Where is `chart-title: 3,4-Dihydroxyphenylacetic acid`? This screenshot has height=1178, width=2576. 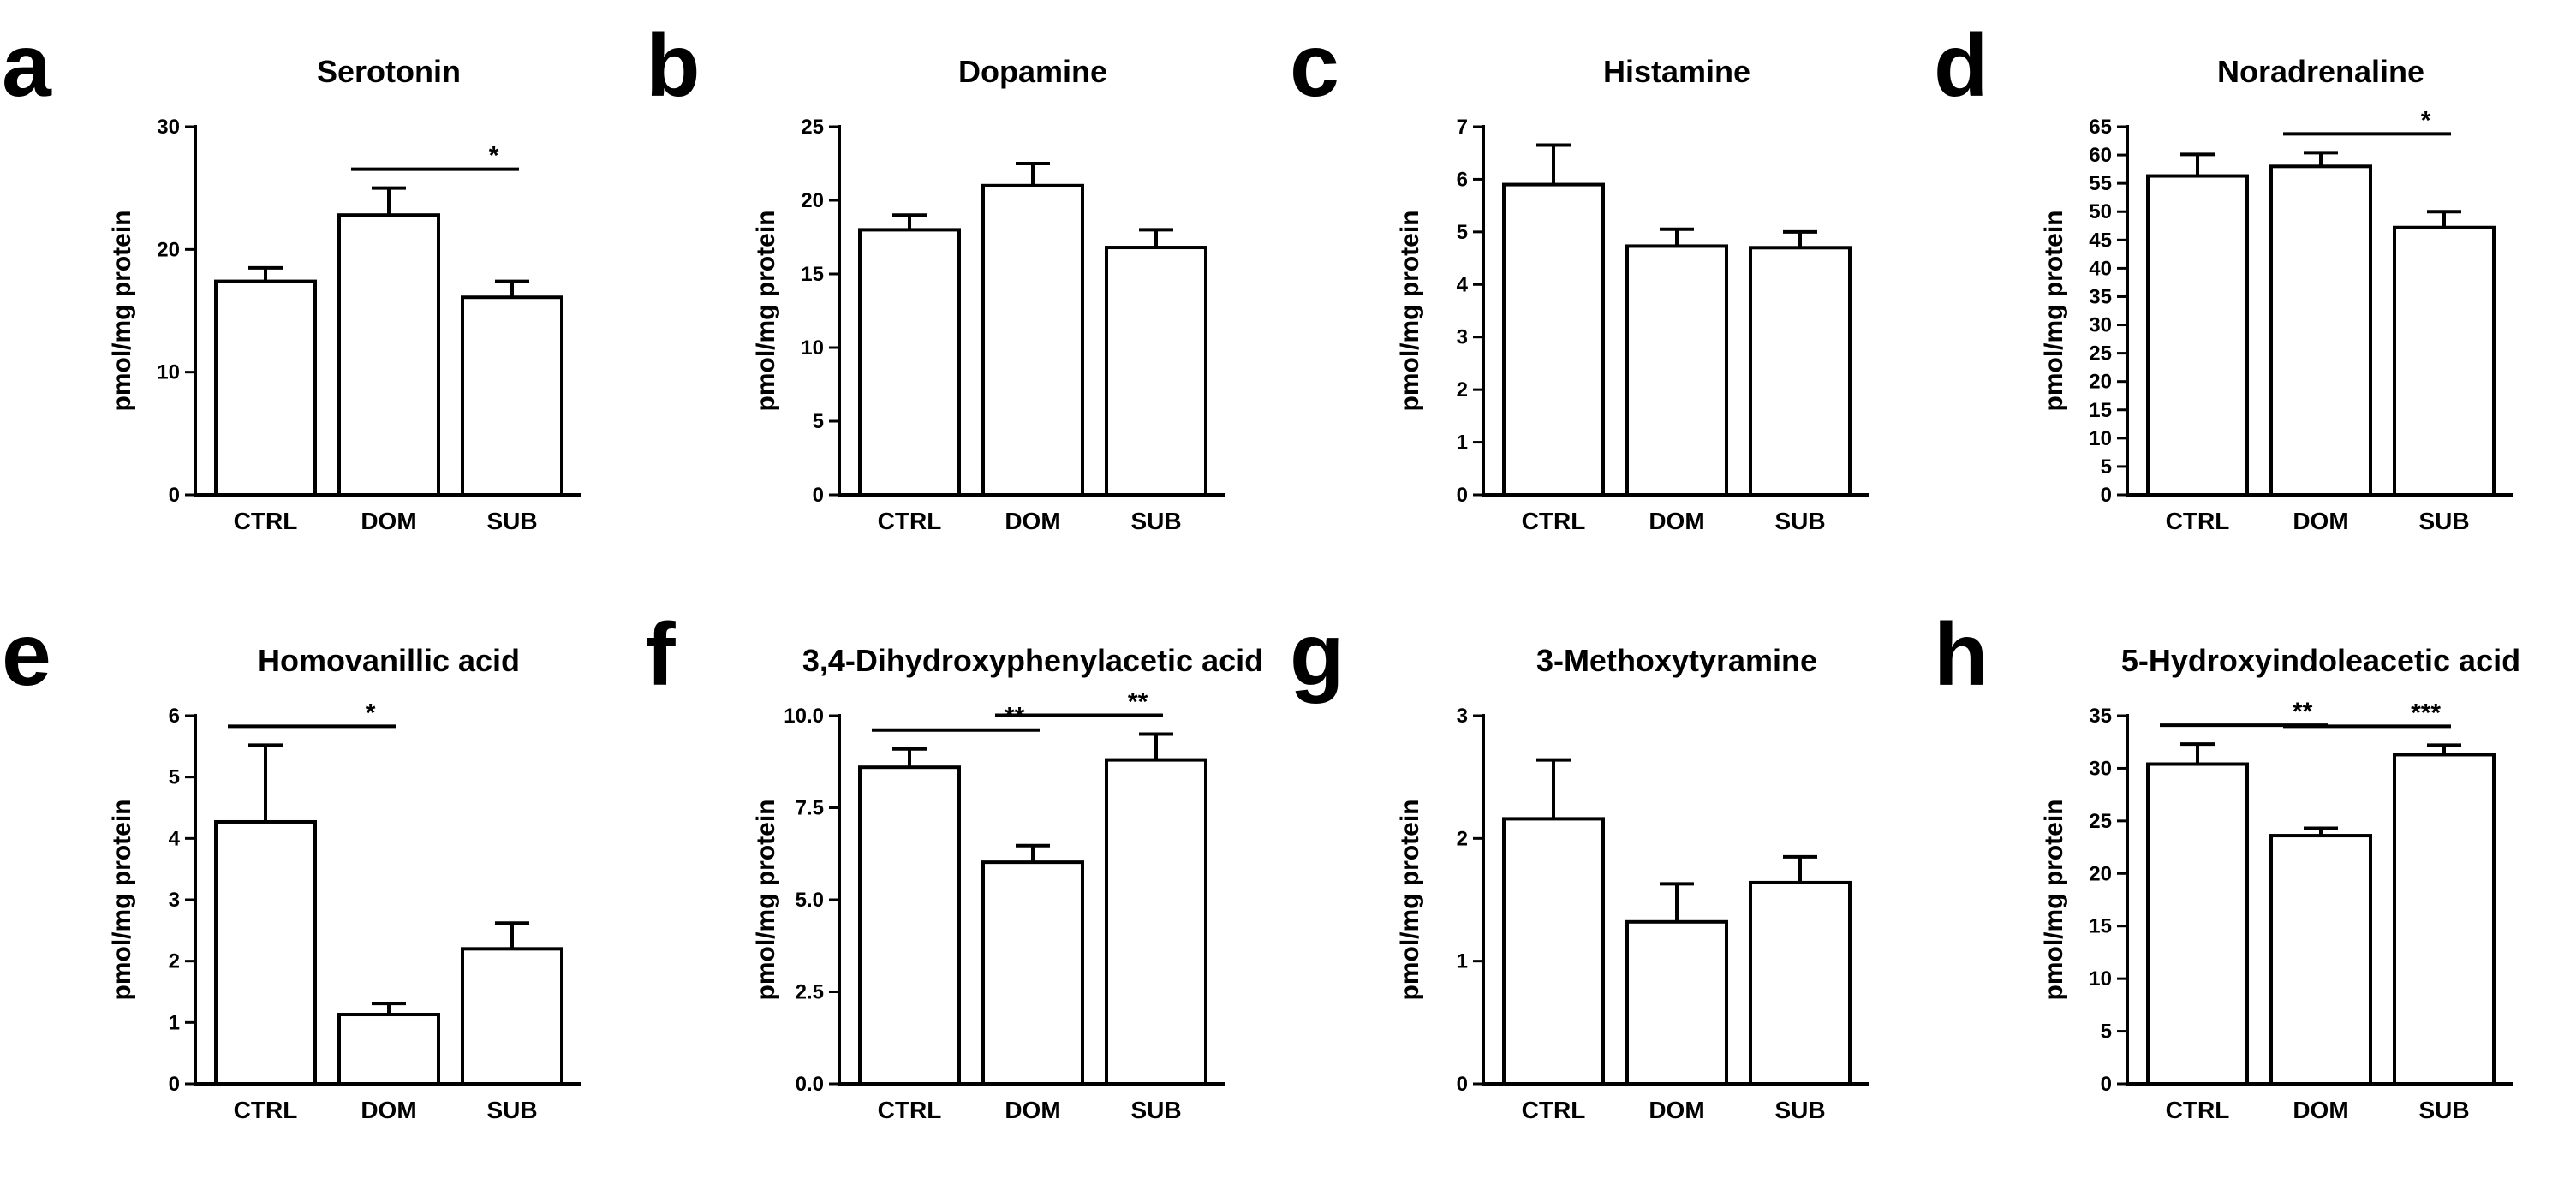
chart-title: 3,4-Dihydroxyphenylacetic acid is located at coordinates (1032, 660).